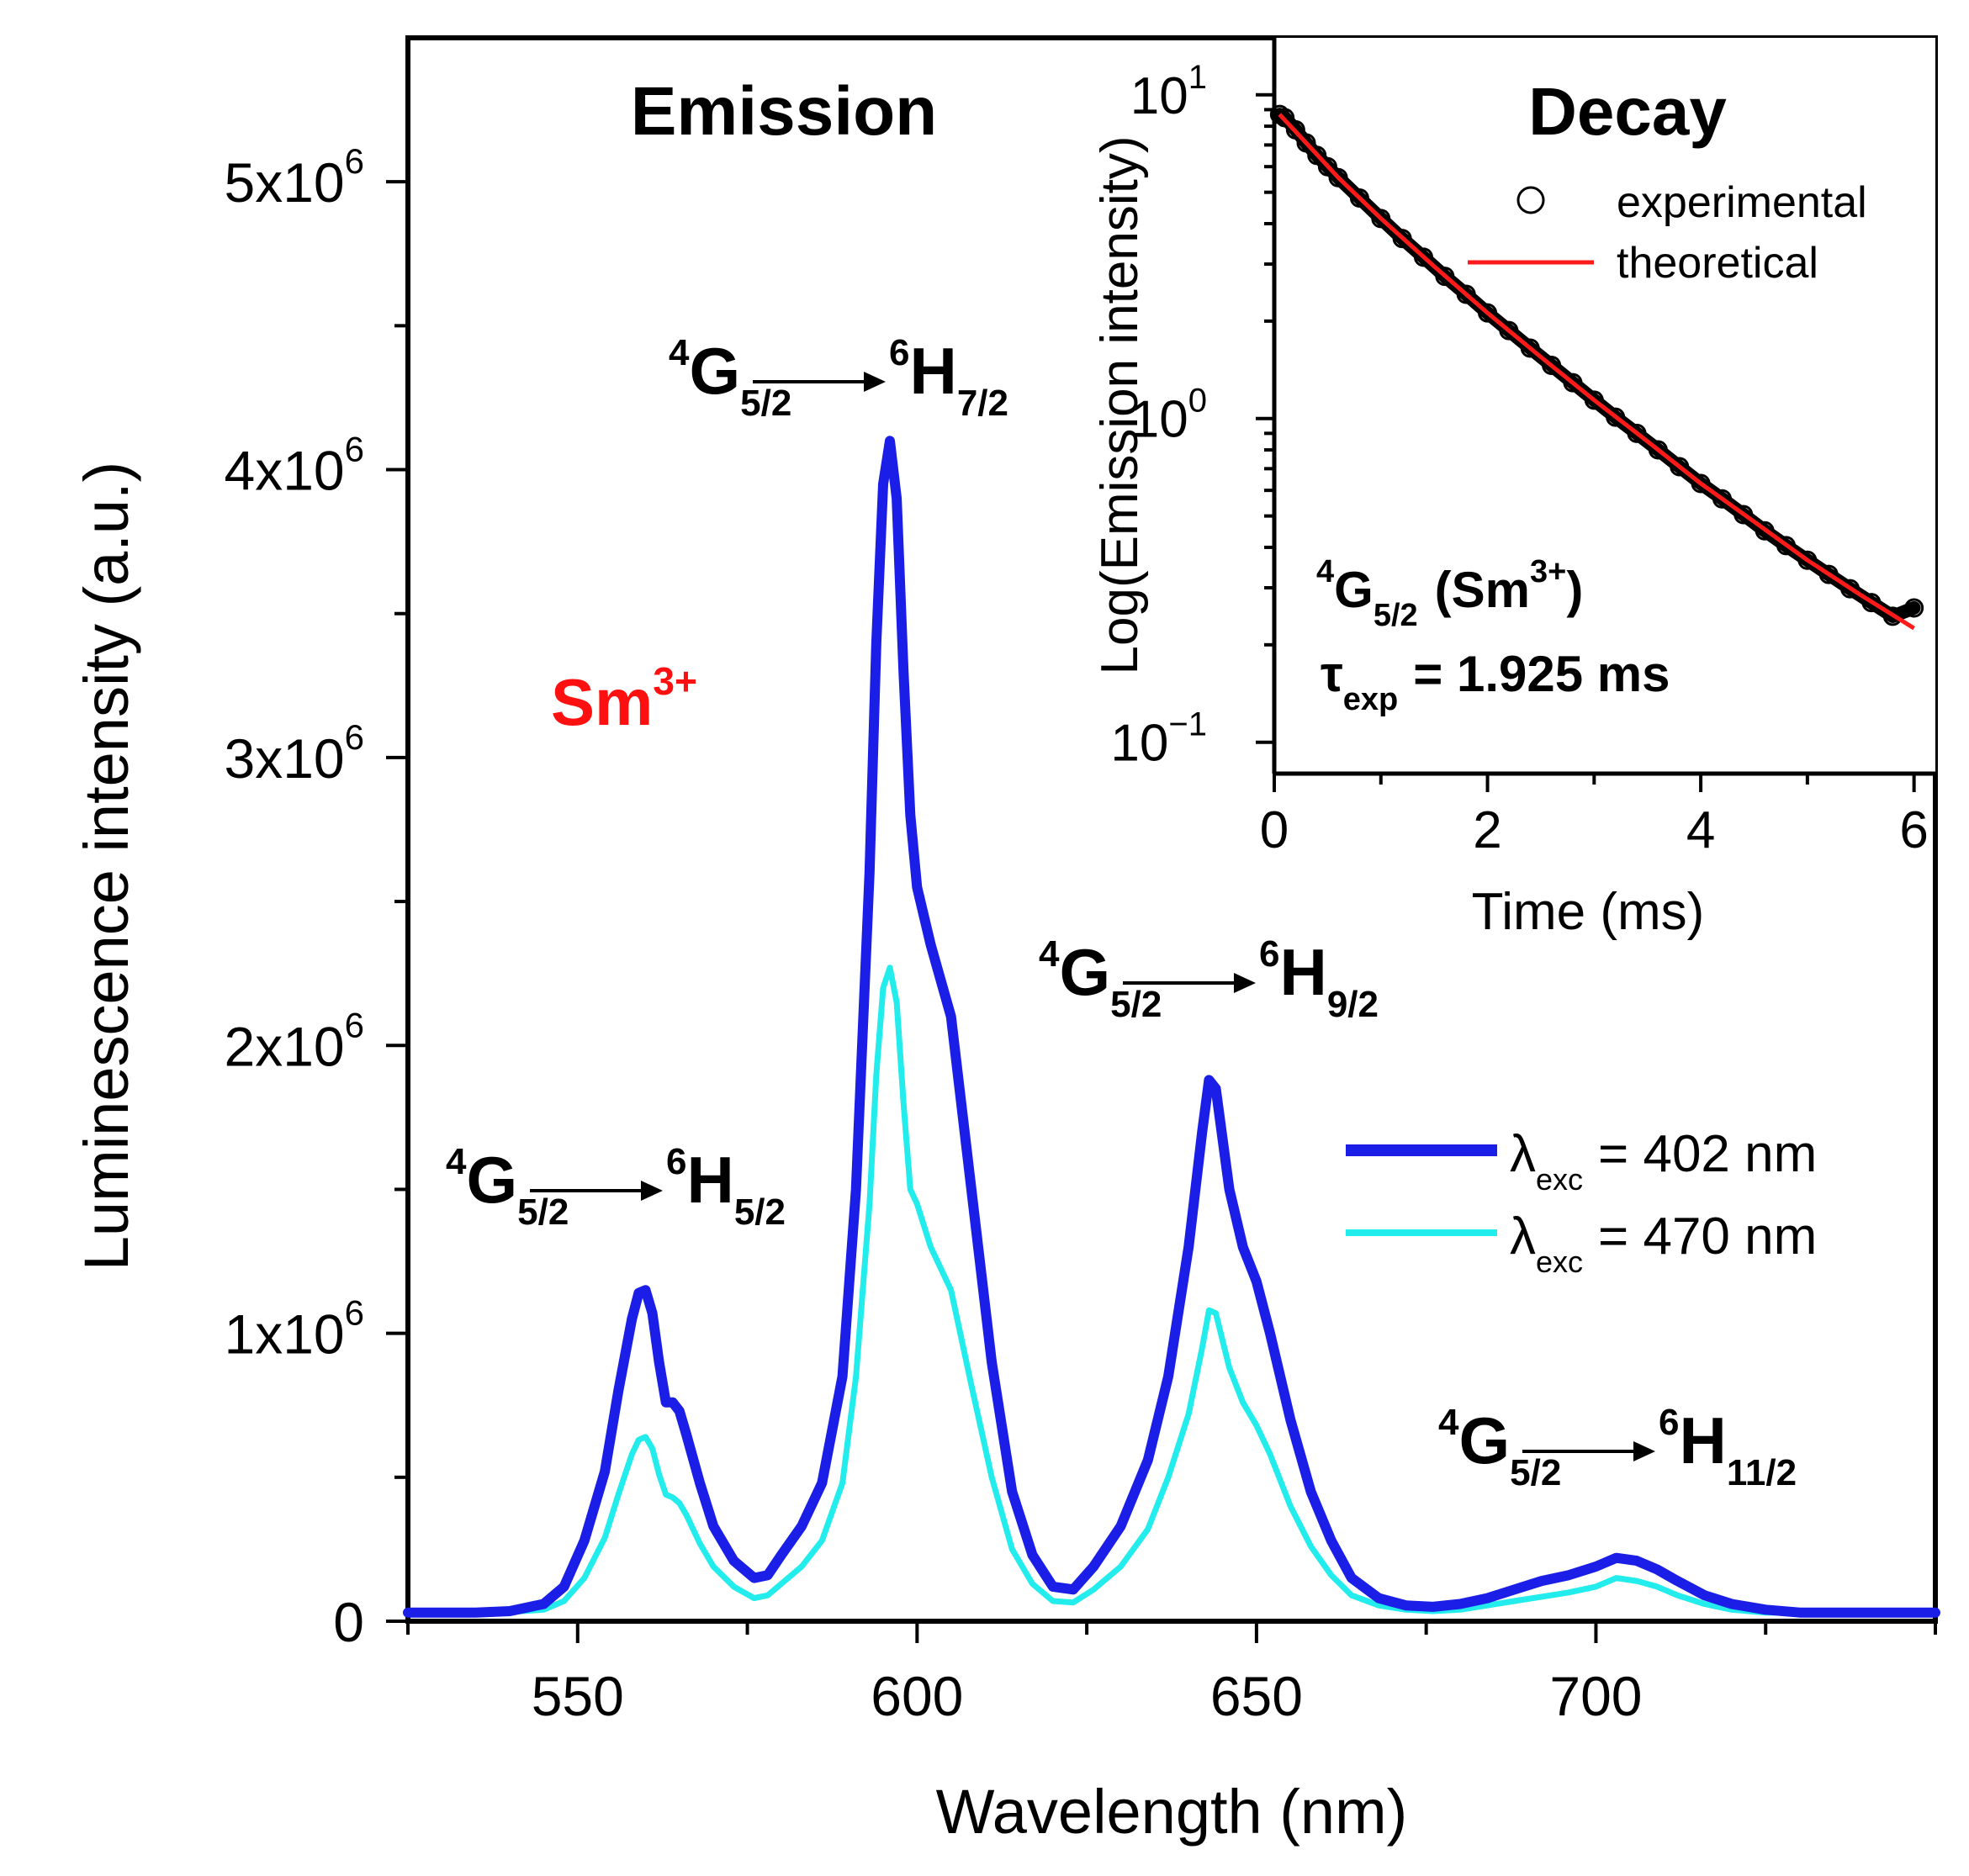 The width and height of the screenshot is (1969, 1876). Describe the element at coordinates (1319, 979) in the screenshot. I see `transition-to: 6H9/2` at that location.